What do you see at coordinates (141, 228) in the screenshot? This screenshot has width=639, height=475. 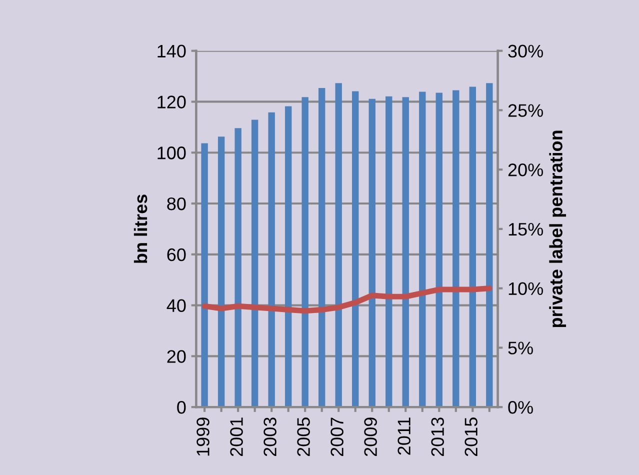 I see `y-axis-title: bn litres` at bounding box center [141, 228].